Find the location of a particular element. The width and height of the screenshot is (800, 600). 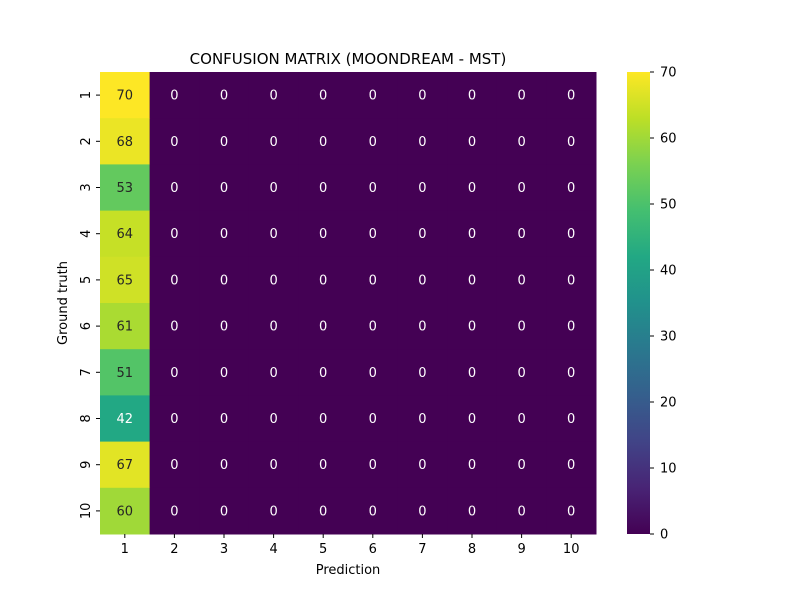

cell-value-label: 60 is located at coordinates (125, 511).